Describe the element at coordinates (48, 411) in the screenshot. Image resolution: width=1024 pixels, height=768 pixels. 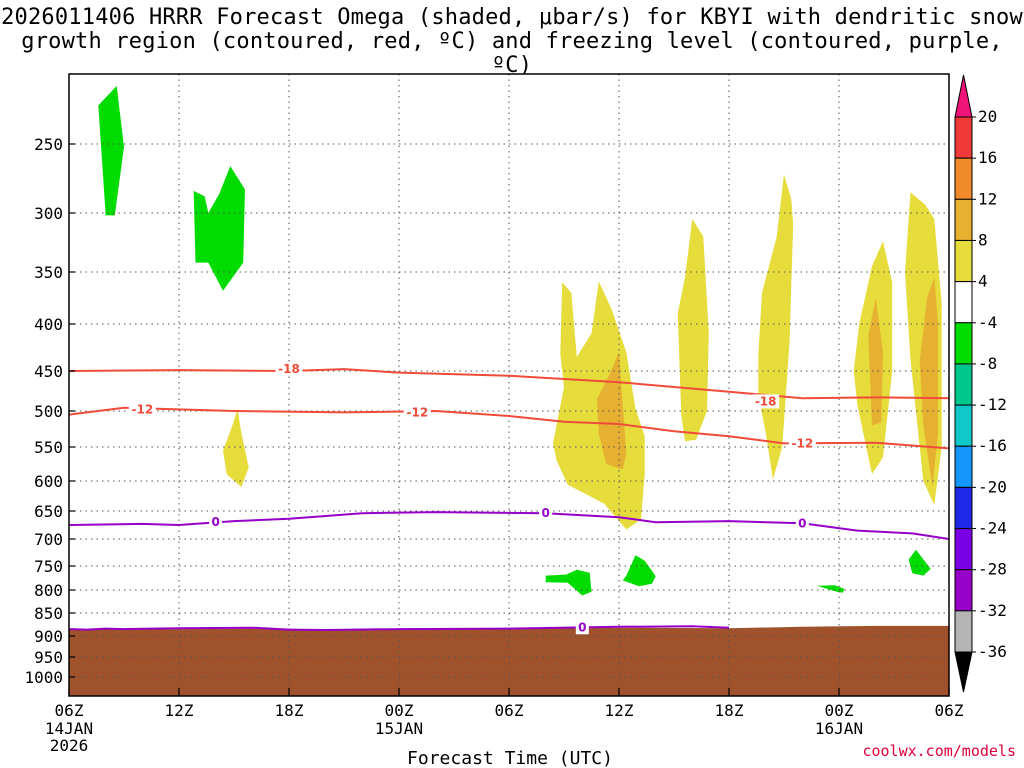
I see `y-tick-label: 500` at that location.